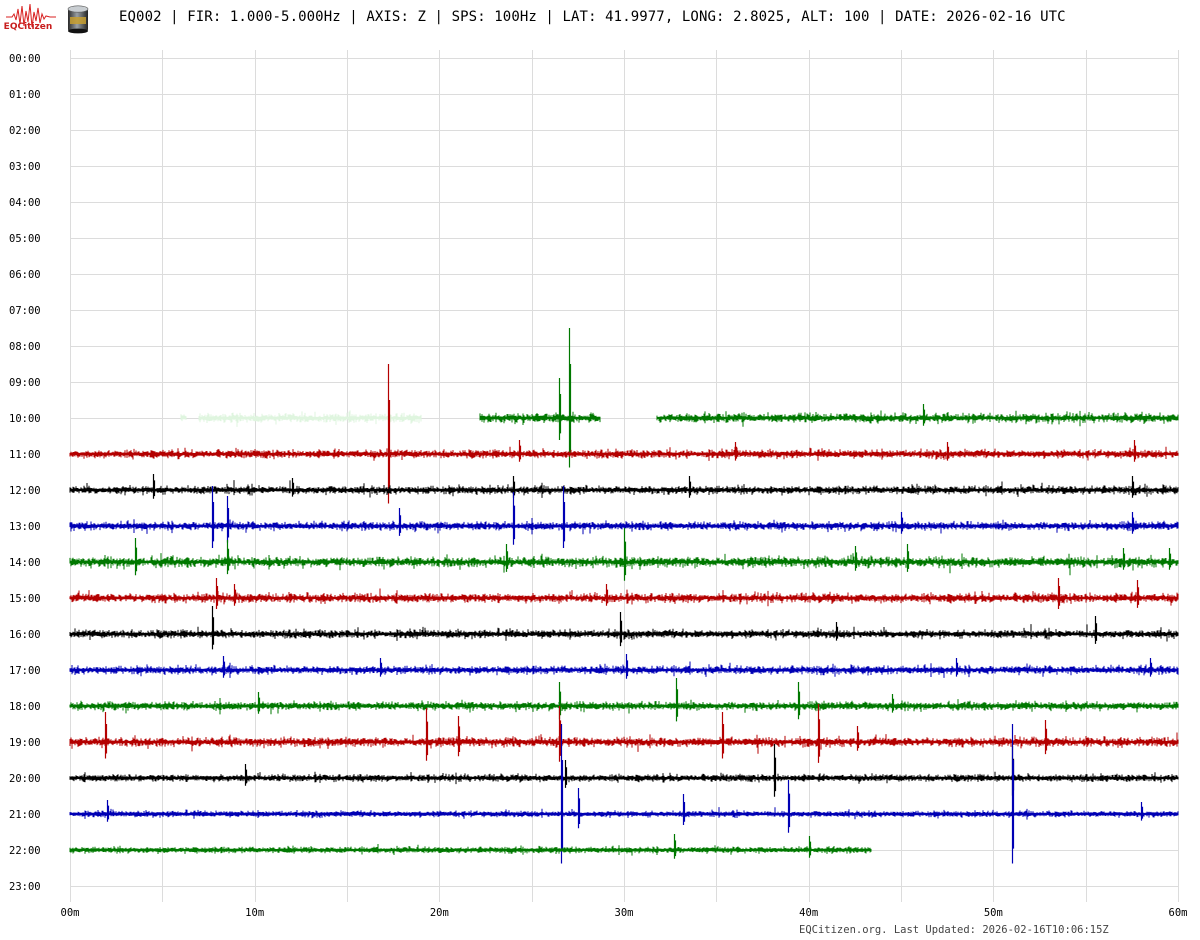 This screenshot has height=940, width=1200. What do you see at coordinates (439, 913) in the screenshot?
I see `x-tick-label: 20m` at bounding box center [439, 913].